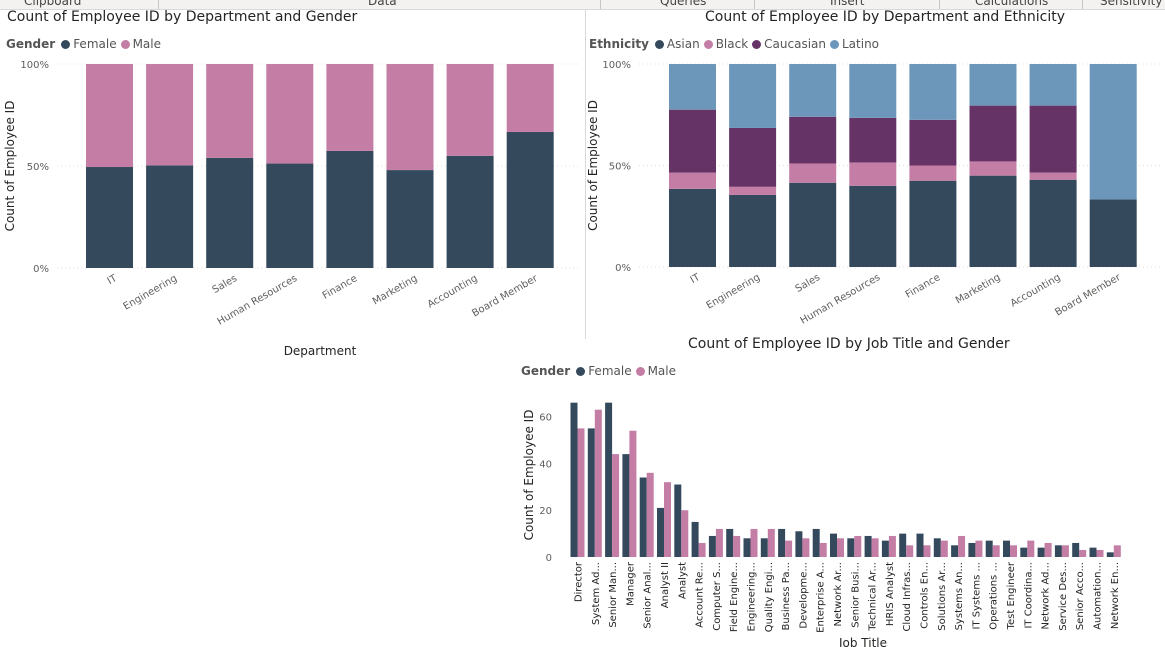 The image size is (1165, 647). What do you see at coordinates (616, 505) in the screenshot?
I see `bar-male-senior-man` at bounding box center [616, 505].